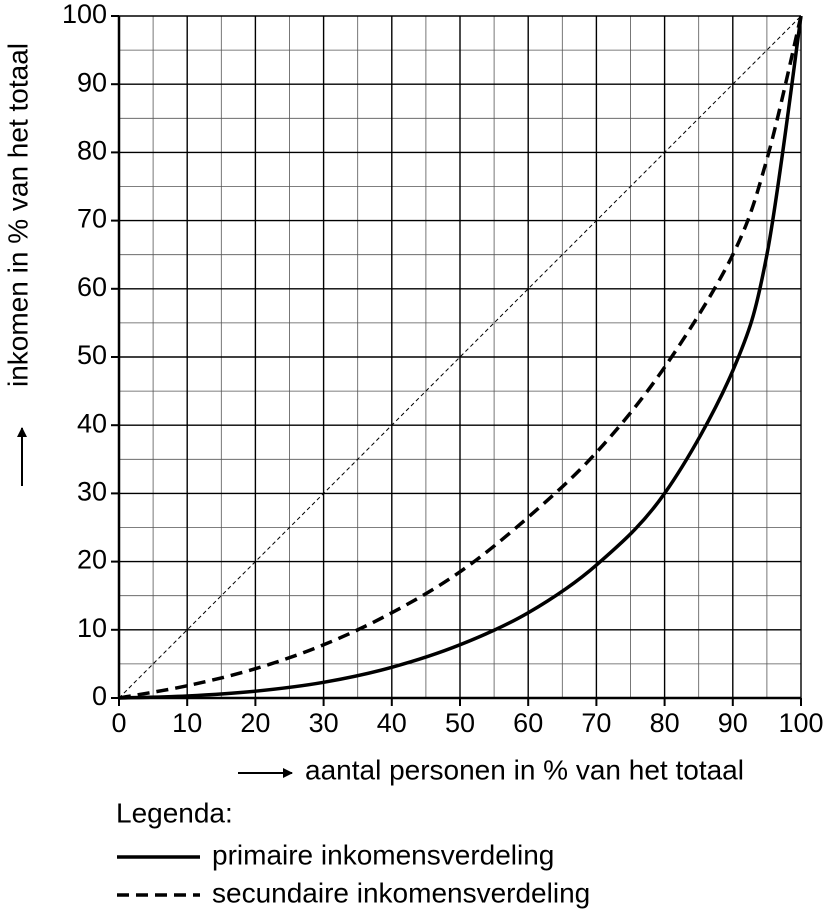 The height and width of the screenshot is (918, 830). What do you see at coordinates (92, 492) in the screenshot?
I see `y-tick-label: 30` at bounding box center [92, 492].